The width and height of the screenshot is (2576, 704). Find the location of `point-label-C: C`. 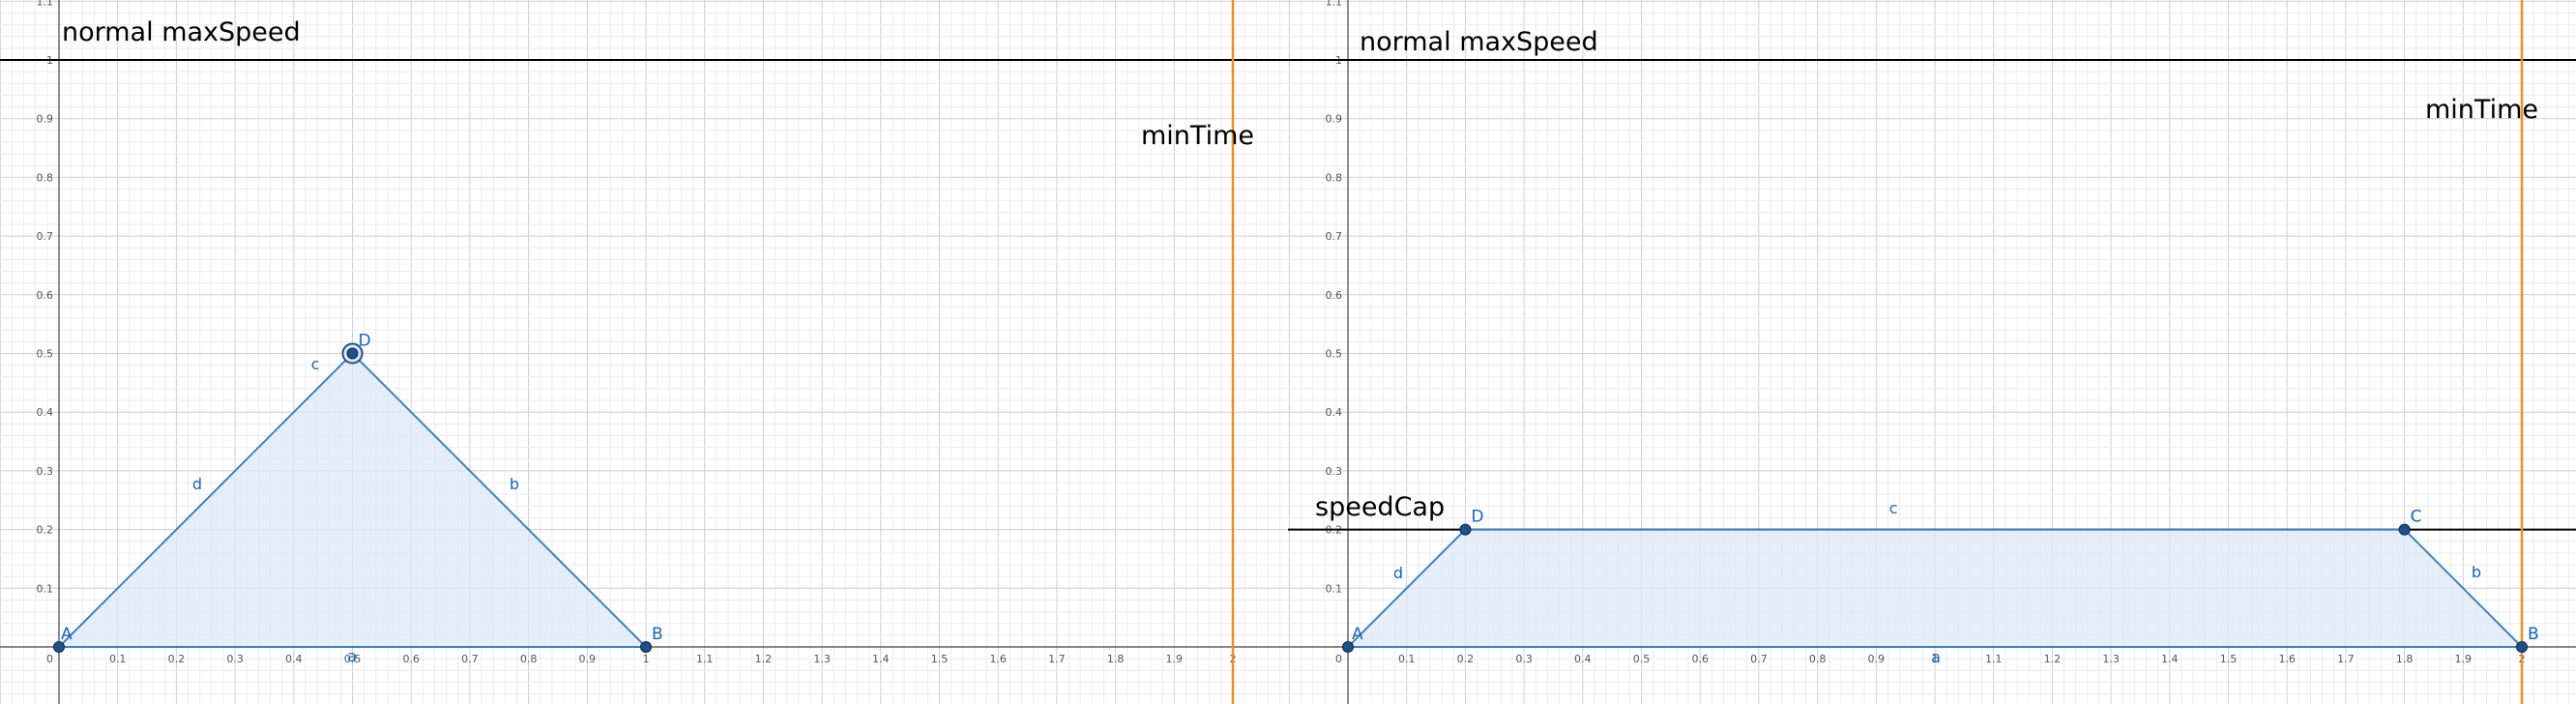

point-label-C: C is located at coordinates (2416, 517).